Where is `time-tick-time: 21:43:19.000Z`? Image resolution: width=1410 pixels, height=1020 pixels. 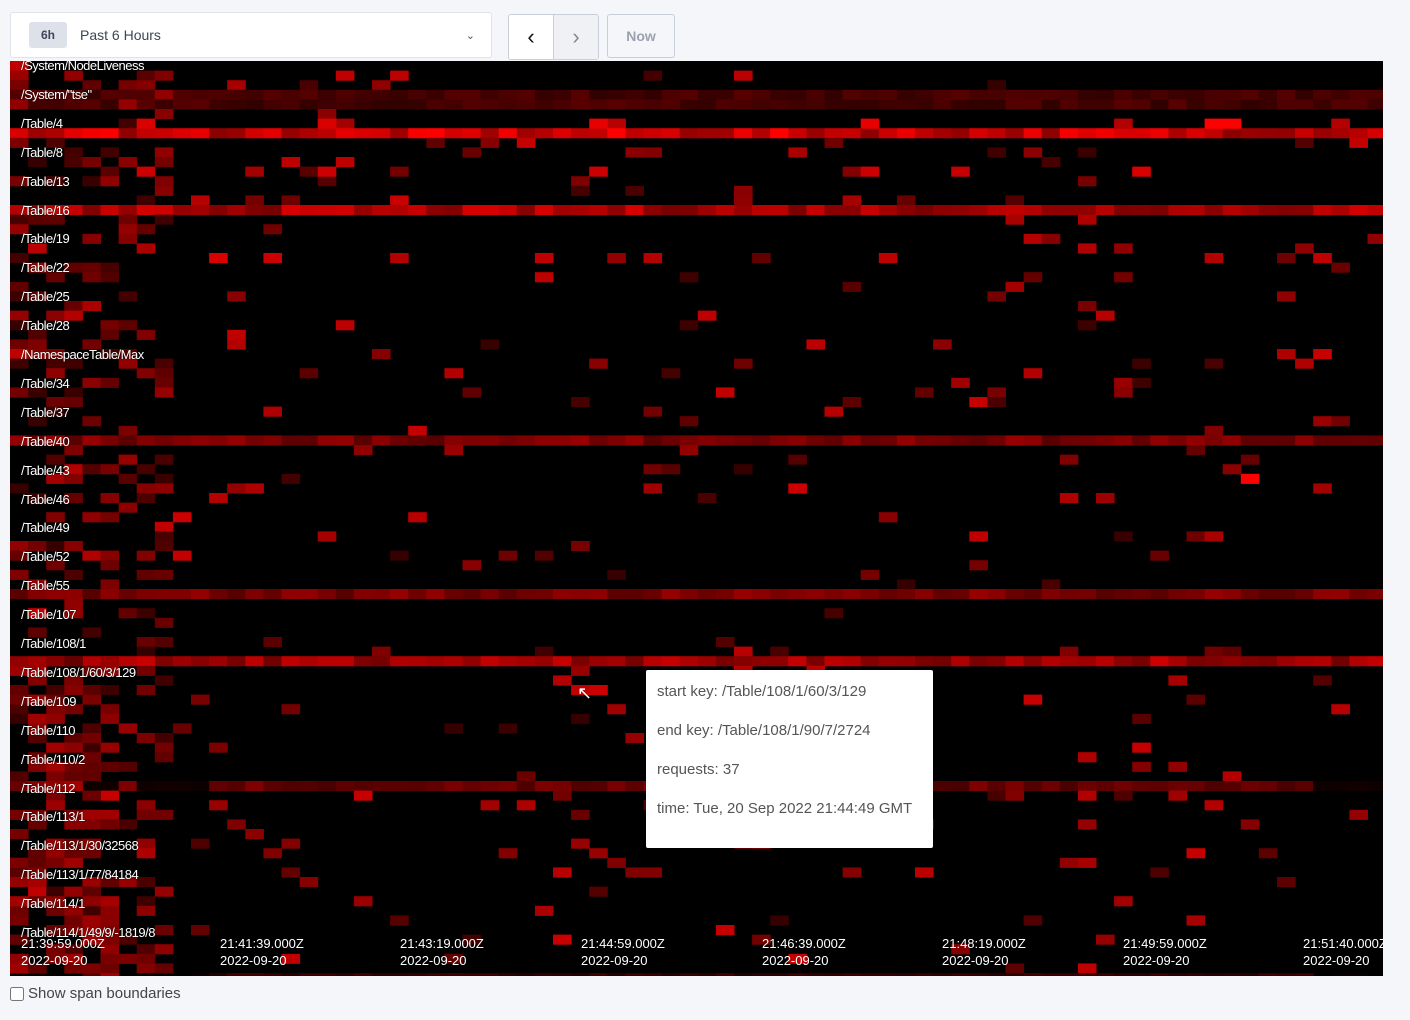 time-tick-time: 21:43:19.000Z is located at coordinates (442, 943).